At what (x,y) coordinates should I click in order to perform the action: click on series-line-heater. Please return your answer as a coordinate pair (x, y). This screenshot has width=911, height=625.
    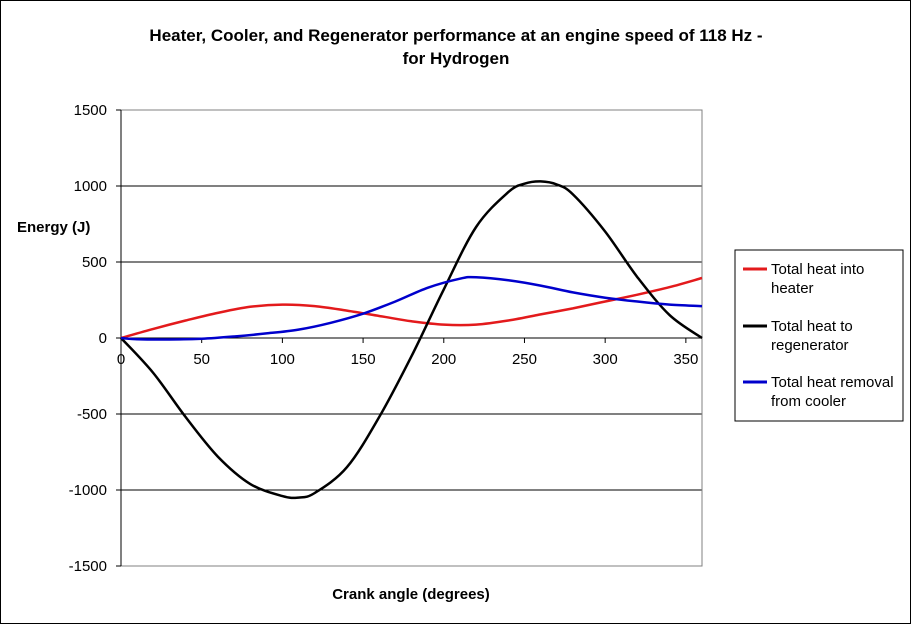
    Looking at the image, I should click on (411, 308).